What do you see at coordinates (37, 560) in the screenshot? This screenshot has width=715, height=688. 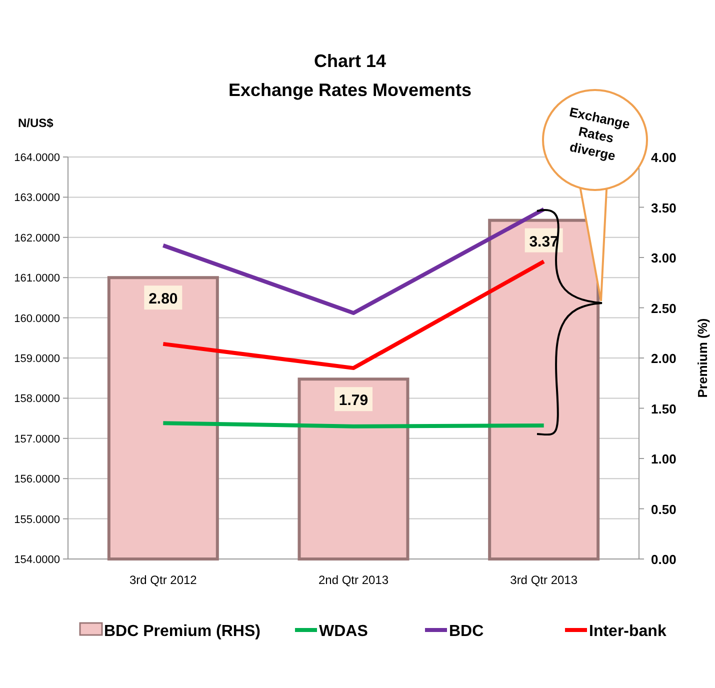 I see `y-tick-label: 154.0000` at bounding box center [37, 560].